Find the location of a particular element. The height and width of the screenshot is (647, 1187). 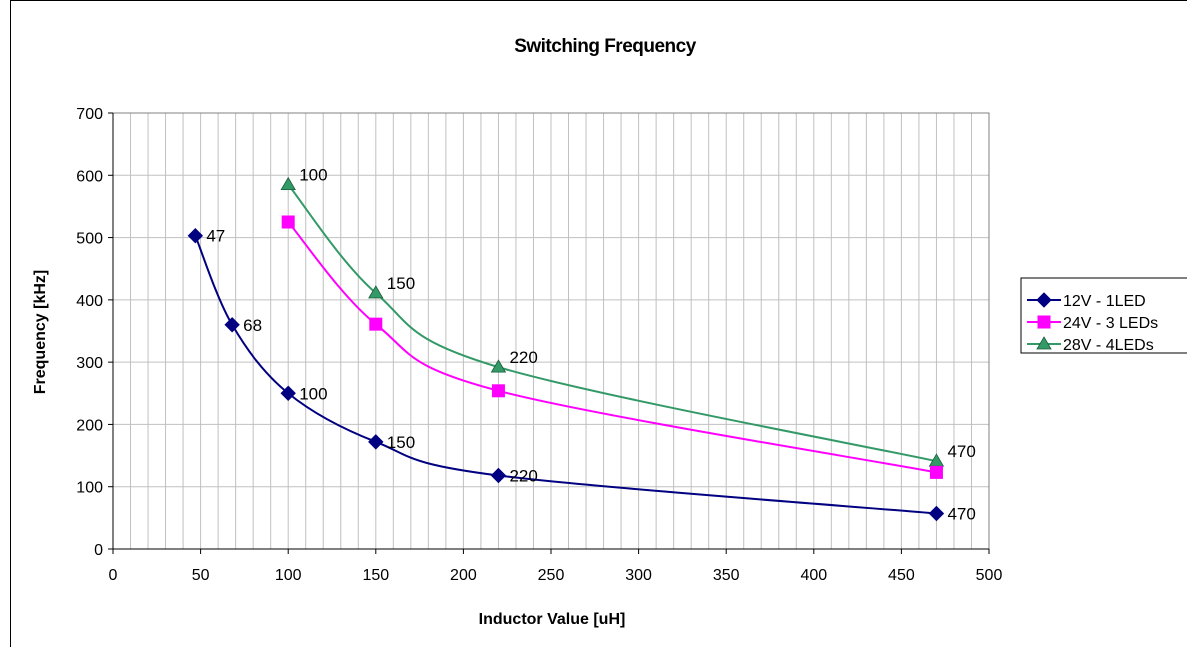

x-tick-label: 350 is located at coordinates (726, 575).